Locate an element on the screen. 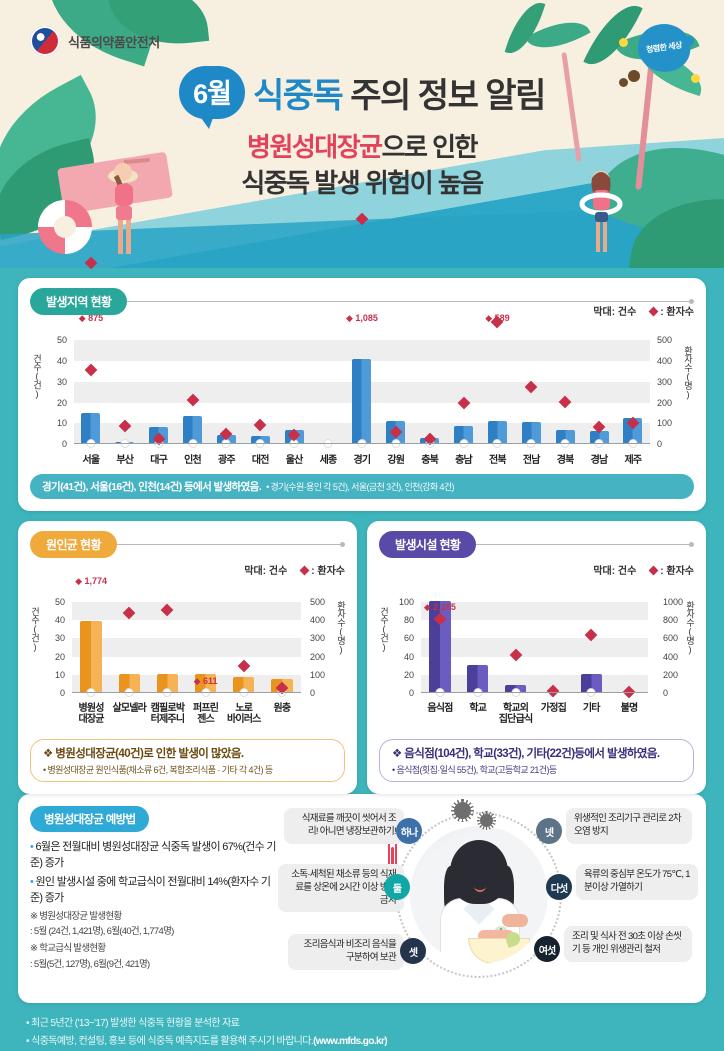  chart-x-label: 전북 is located at coordinates (498, 460).